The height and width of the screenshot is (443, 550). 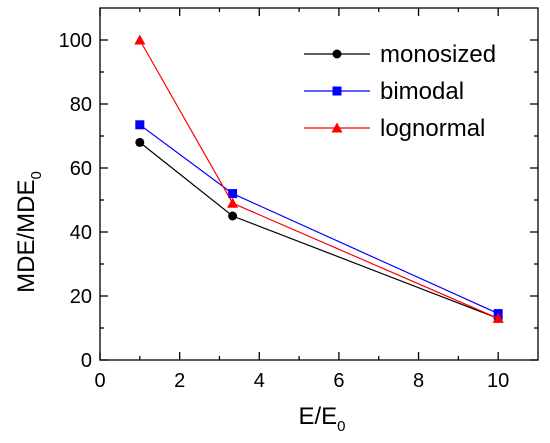 What do you see at coordinates (432, 128) in the screenshot?
I see `legend-label: lognormal` at bounding box center [432, 128].